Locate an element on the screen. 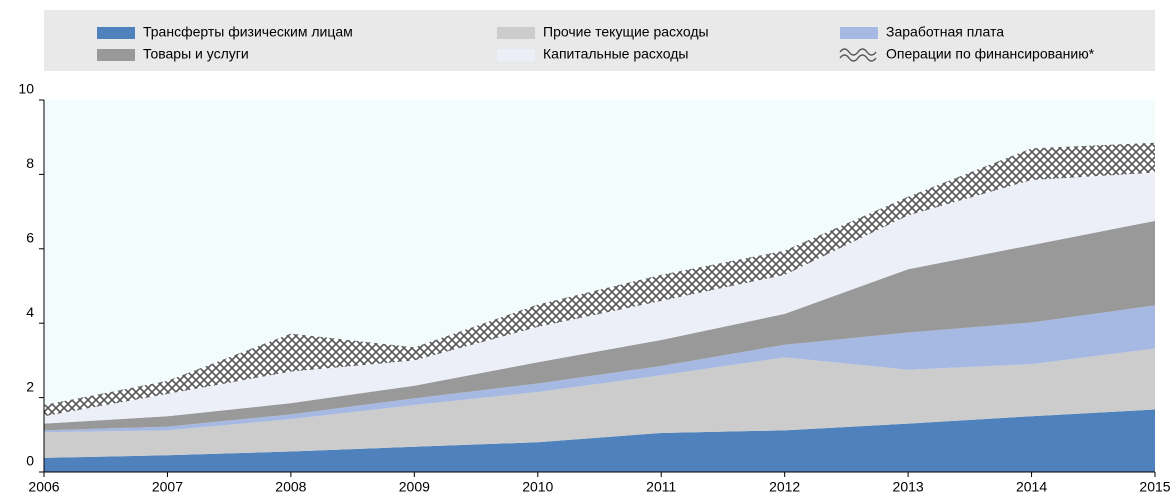 The width and height of the screenshot is (1176, 498). x-tick-label: 2012 is located at coordinates (784, 487).